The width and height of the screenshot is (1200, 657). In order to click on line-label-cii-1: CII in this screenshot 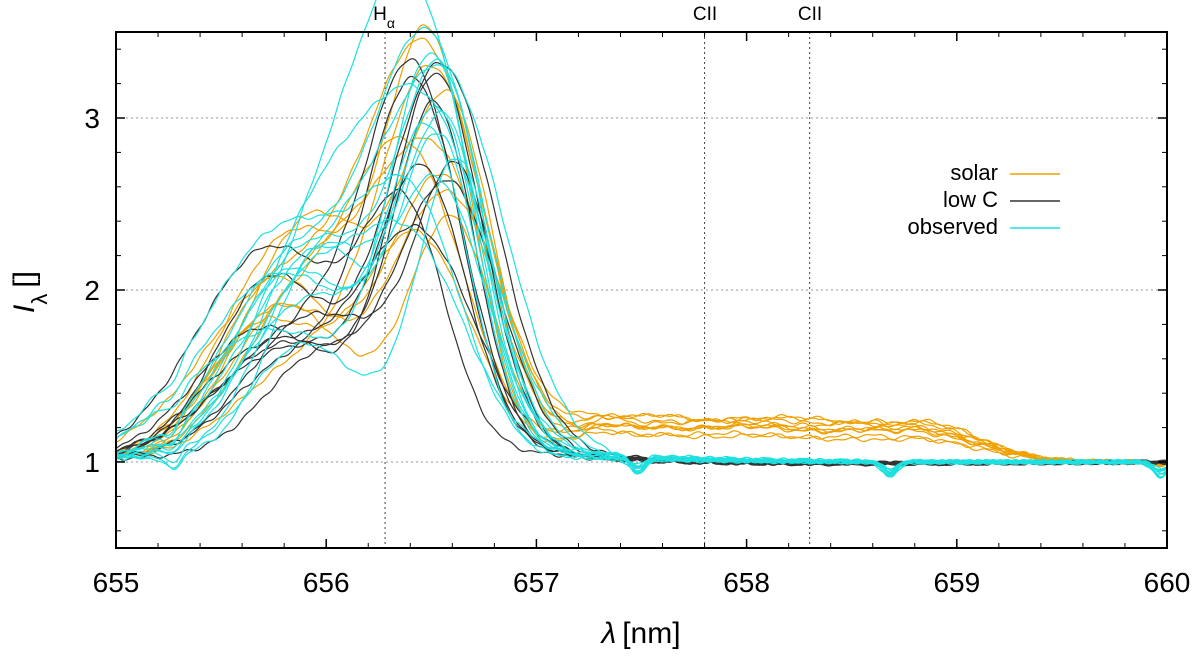, I will do `click(705, 14)`.